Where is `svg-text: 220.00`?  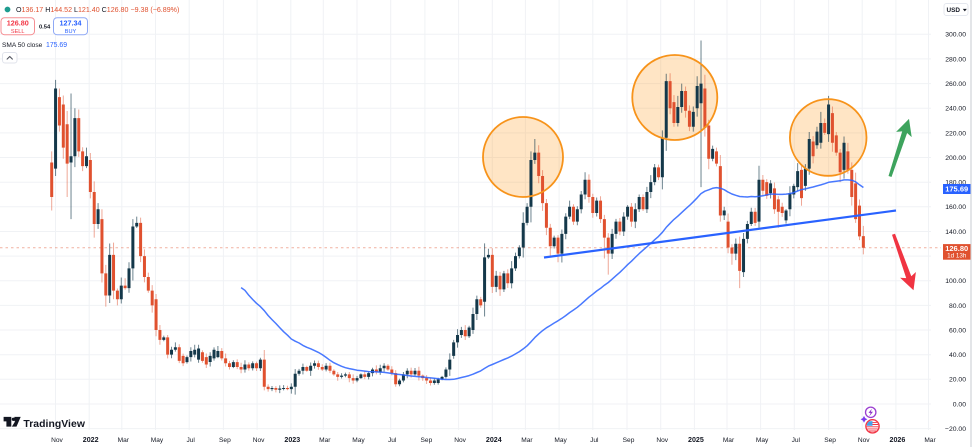 svg-text: 220.00 is located at coordinates (955, 133).